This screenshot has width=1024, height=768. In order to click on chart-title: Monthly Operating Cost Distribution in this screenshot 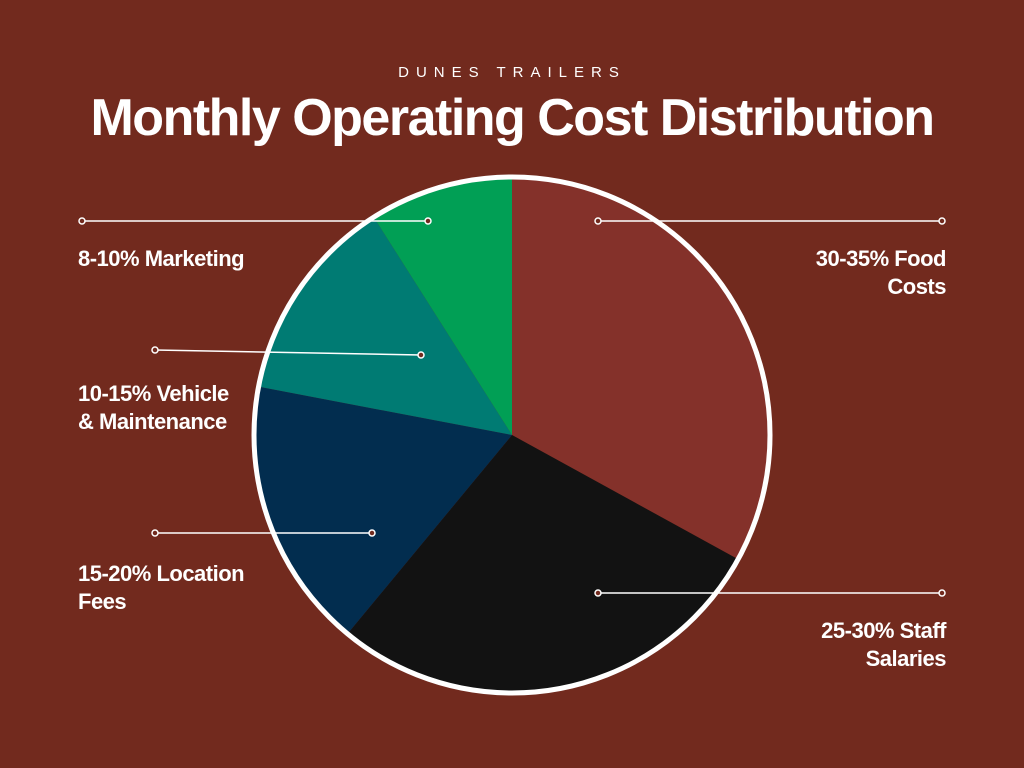, I will do `click(512, 118)`.